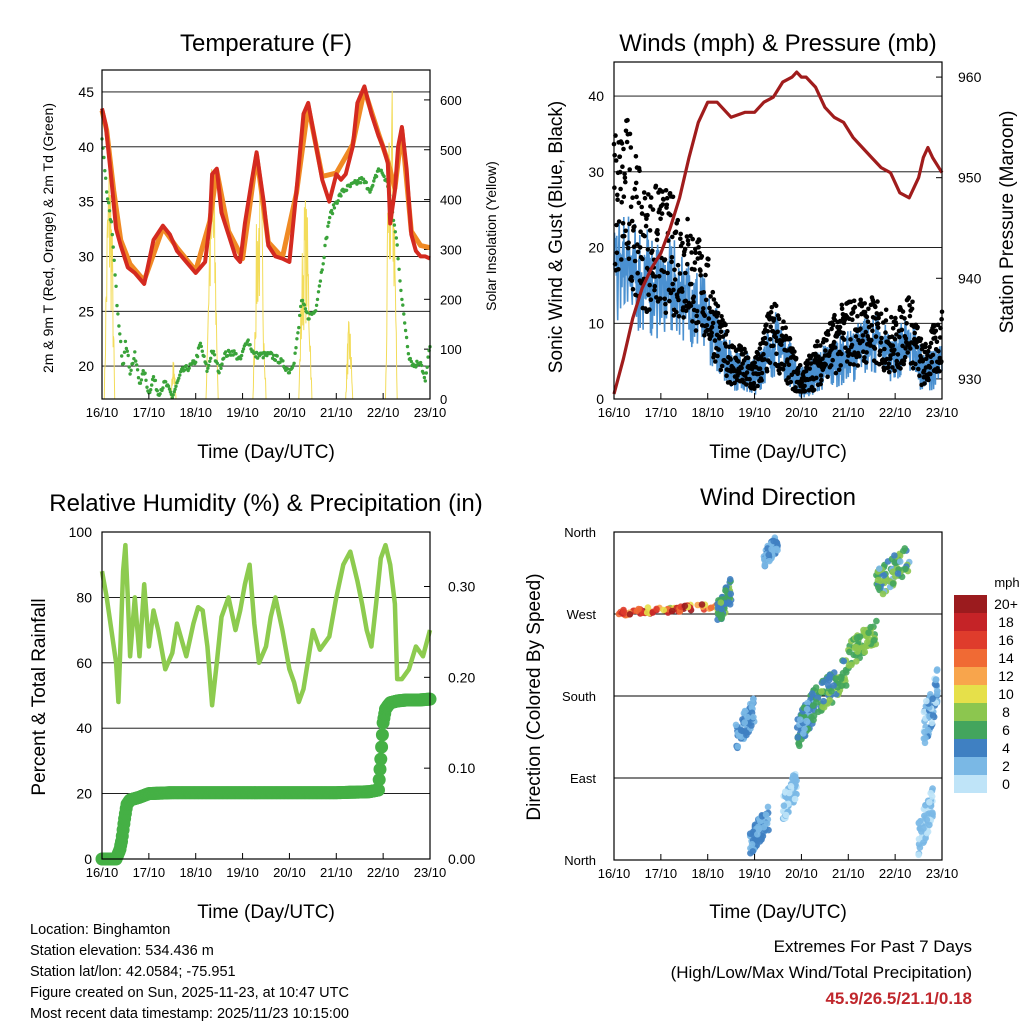  Describe the element at coordinates (987, 684) in the screenshot. I see `speed-colorbar: mph 20+ 18 16 14 12 10 8 6 4 2 0` at that location.